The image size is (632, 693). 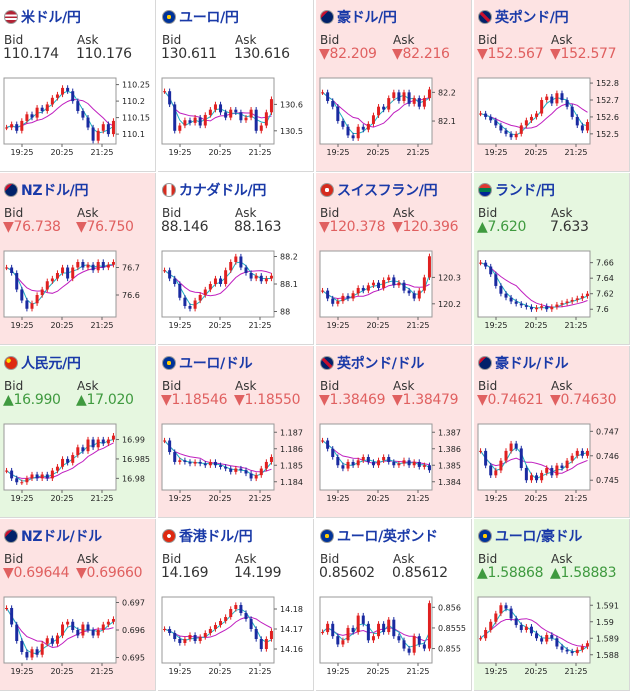 I want to click on ask-arrow: ▲, so click(x=81, y=400).